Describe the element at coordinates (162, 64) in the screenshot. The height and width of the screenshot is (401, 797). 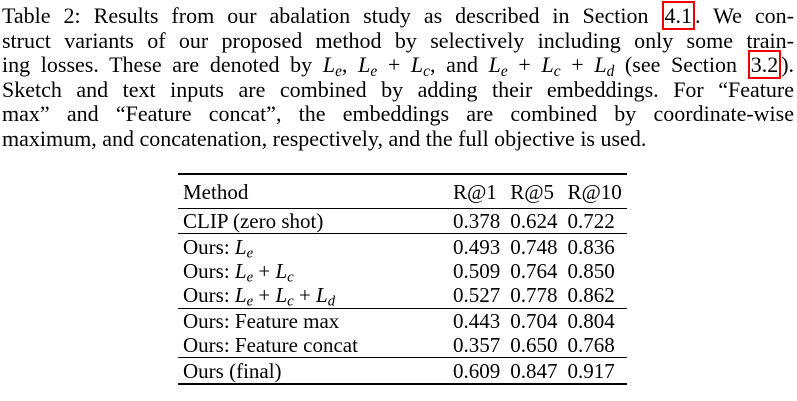
I see `text: ing losses. These are denoted by` at that location.